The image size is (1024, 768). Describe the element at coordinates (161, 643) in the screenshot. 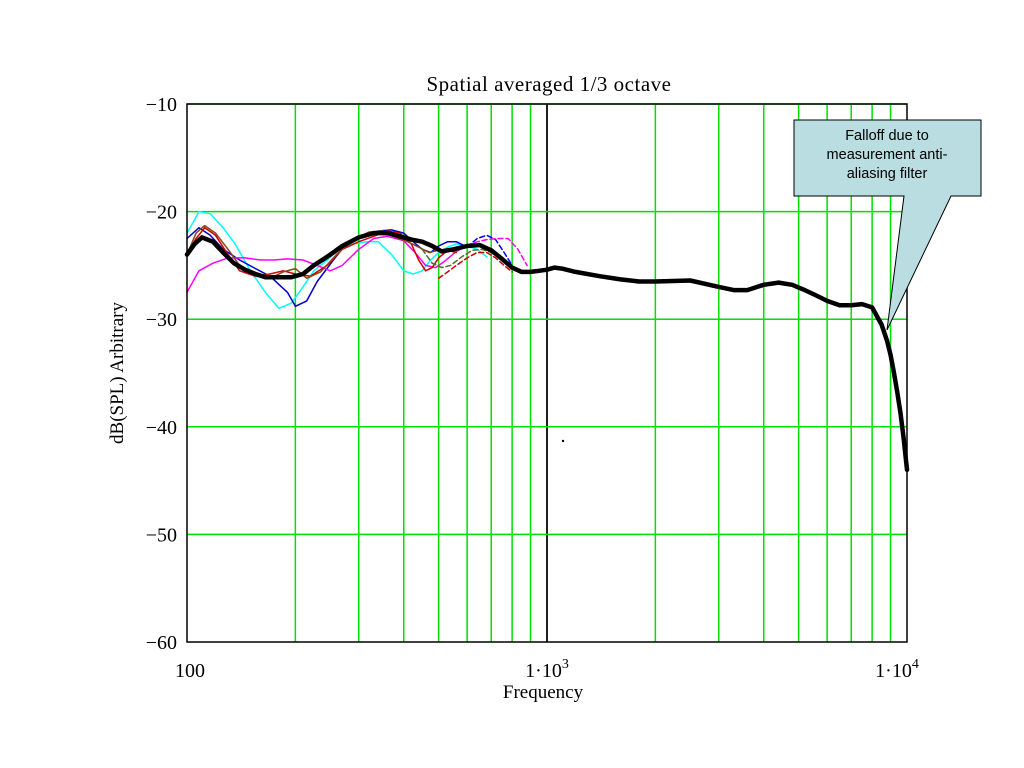

I see `y-tick-label: −60` at that location.